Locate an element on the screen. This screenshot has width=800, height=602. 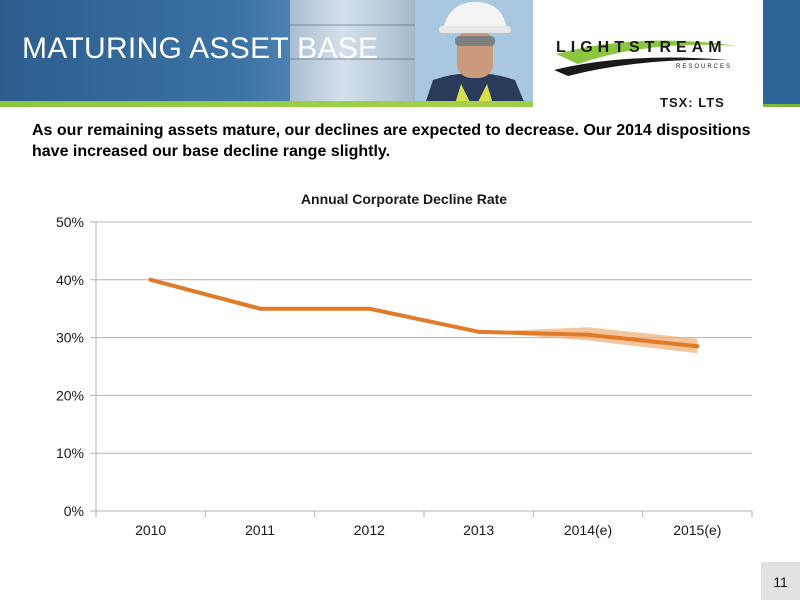
logo-subtext: RESOURCES is located at coordinates (704, 67).